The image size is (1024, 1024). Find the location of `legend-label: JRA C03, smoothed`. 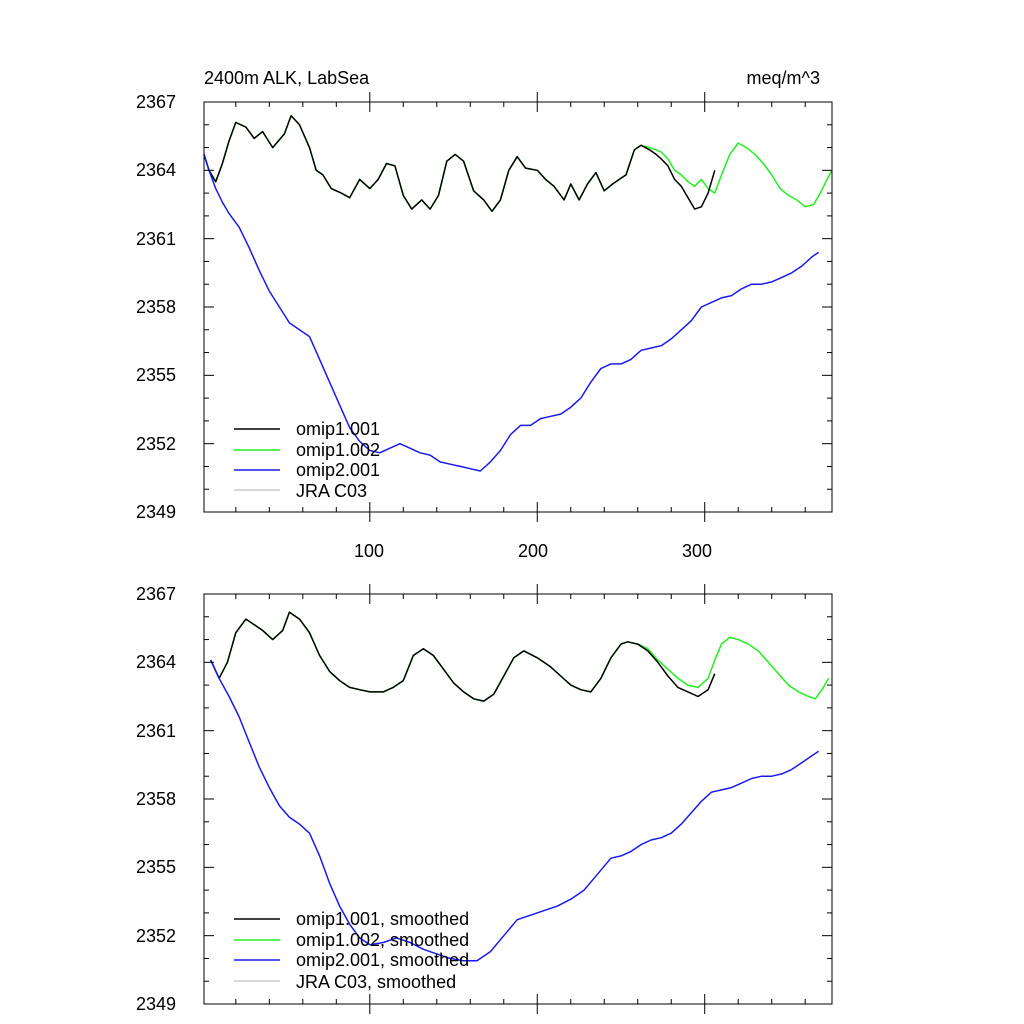

legend-label: JRA C03, smoothed is located at coordinates (376, 982).